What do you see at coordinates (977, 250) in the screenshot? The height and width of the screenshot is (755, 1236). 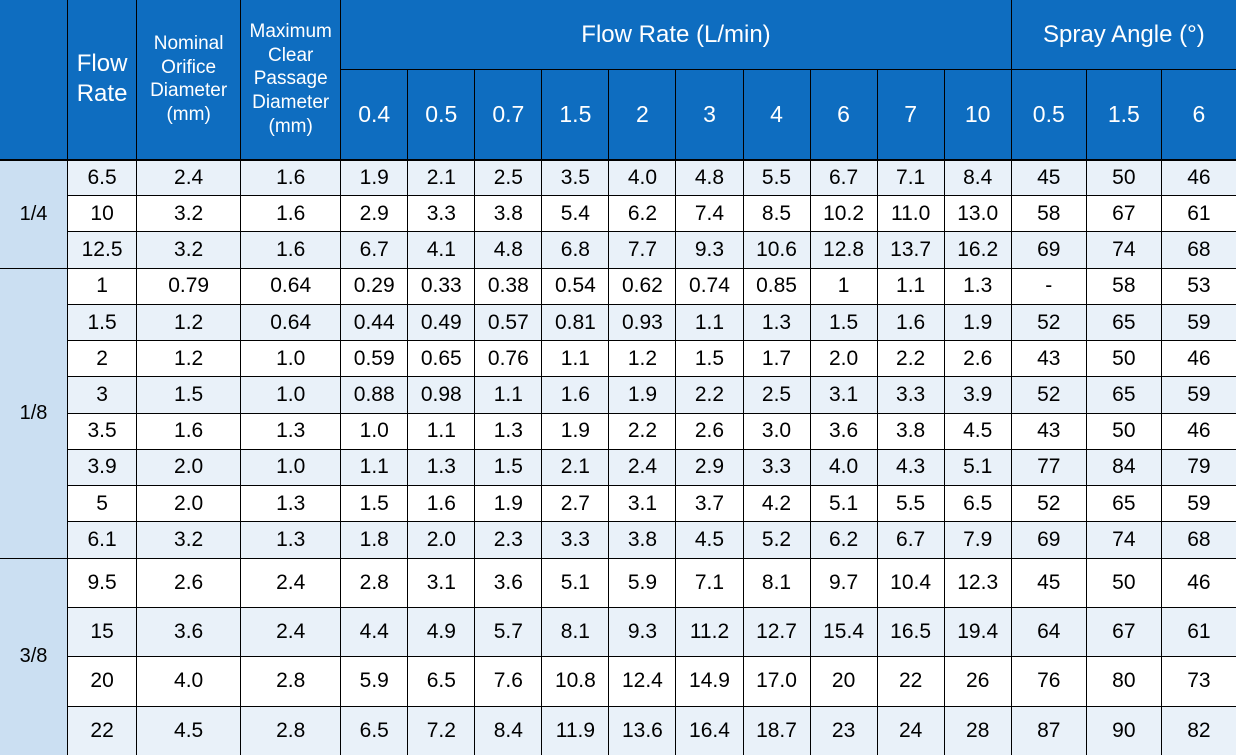 I see `flow-value-cell: 16.2` at bounding box center [977, 250].